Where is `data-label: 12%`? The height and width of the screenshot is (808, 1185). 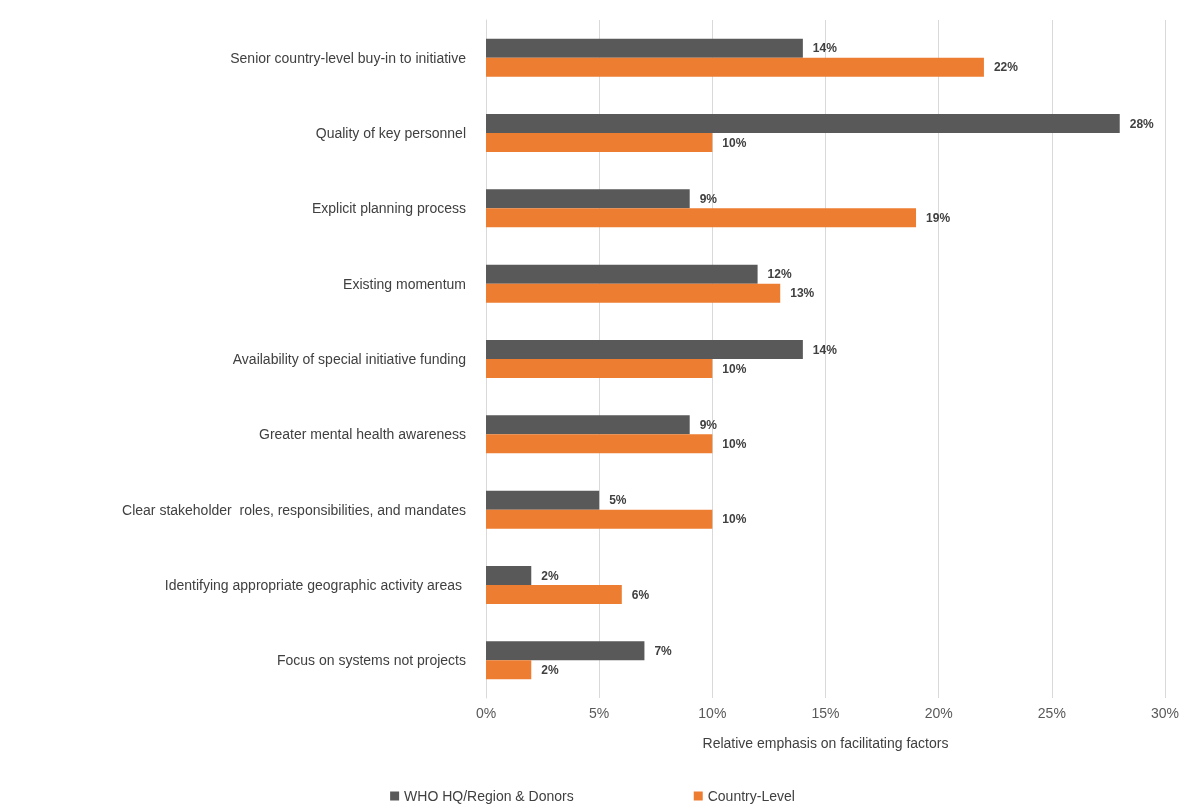
data-label: 12% is located at coordinates (779, 274).